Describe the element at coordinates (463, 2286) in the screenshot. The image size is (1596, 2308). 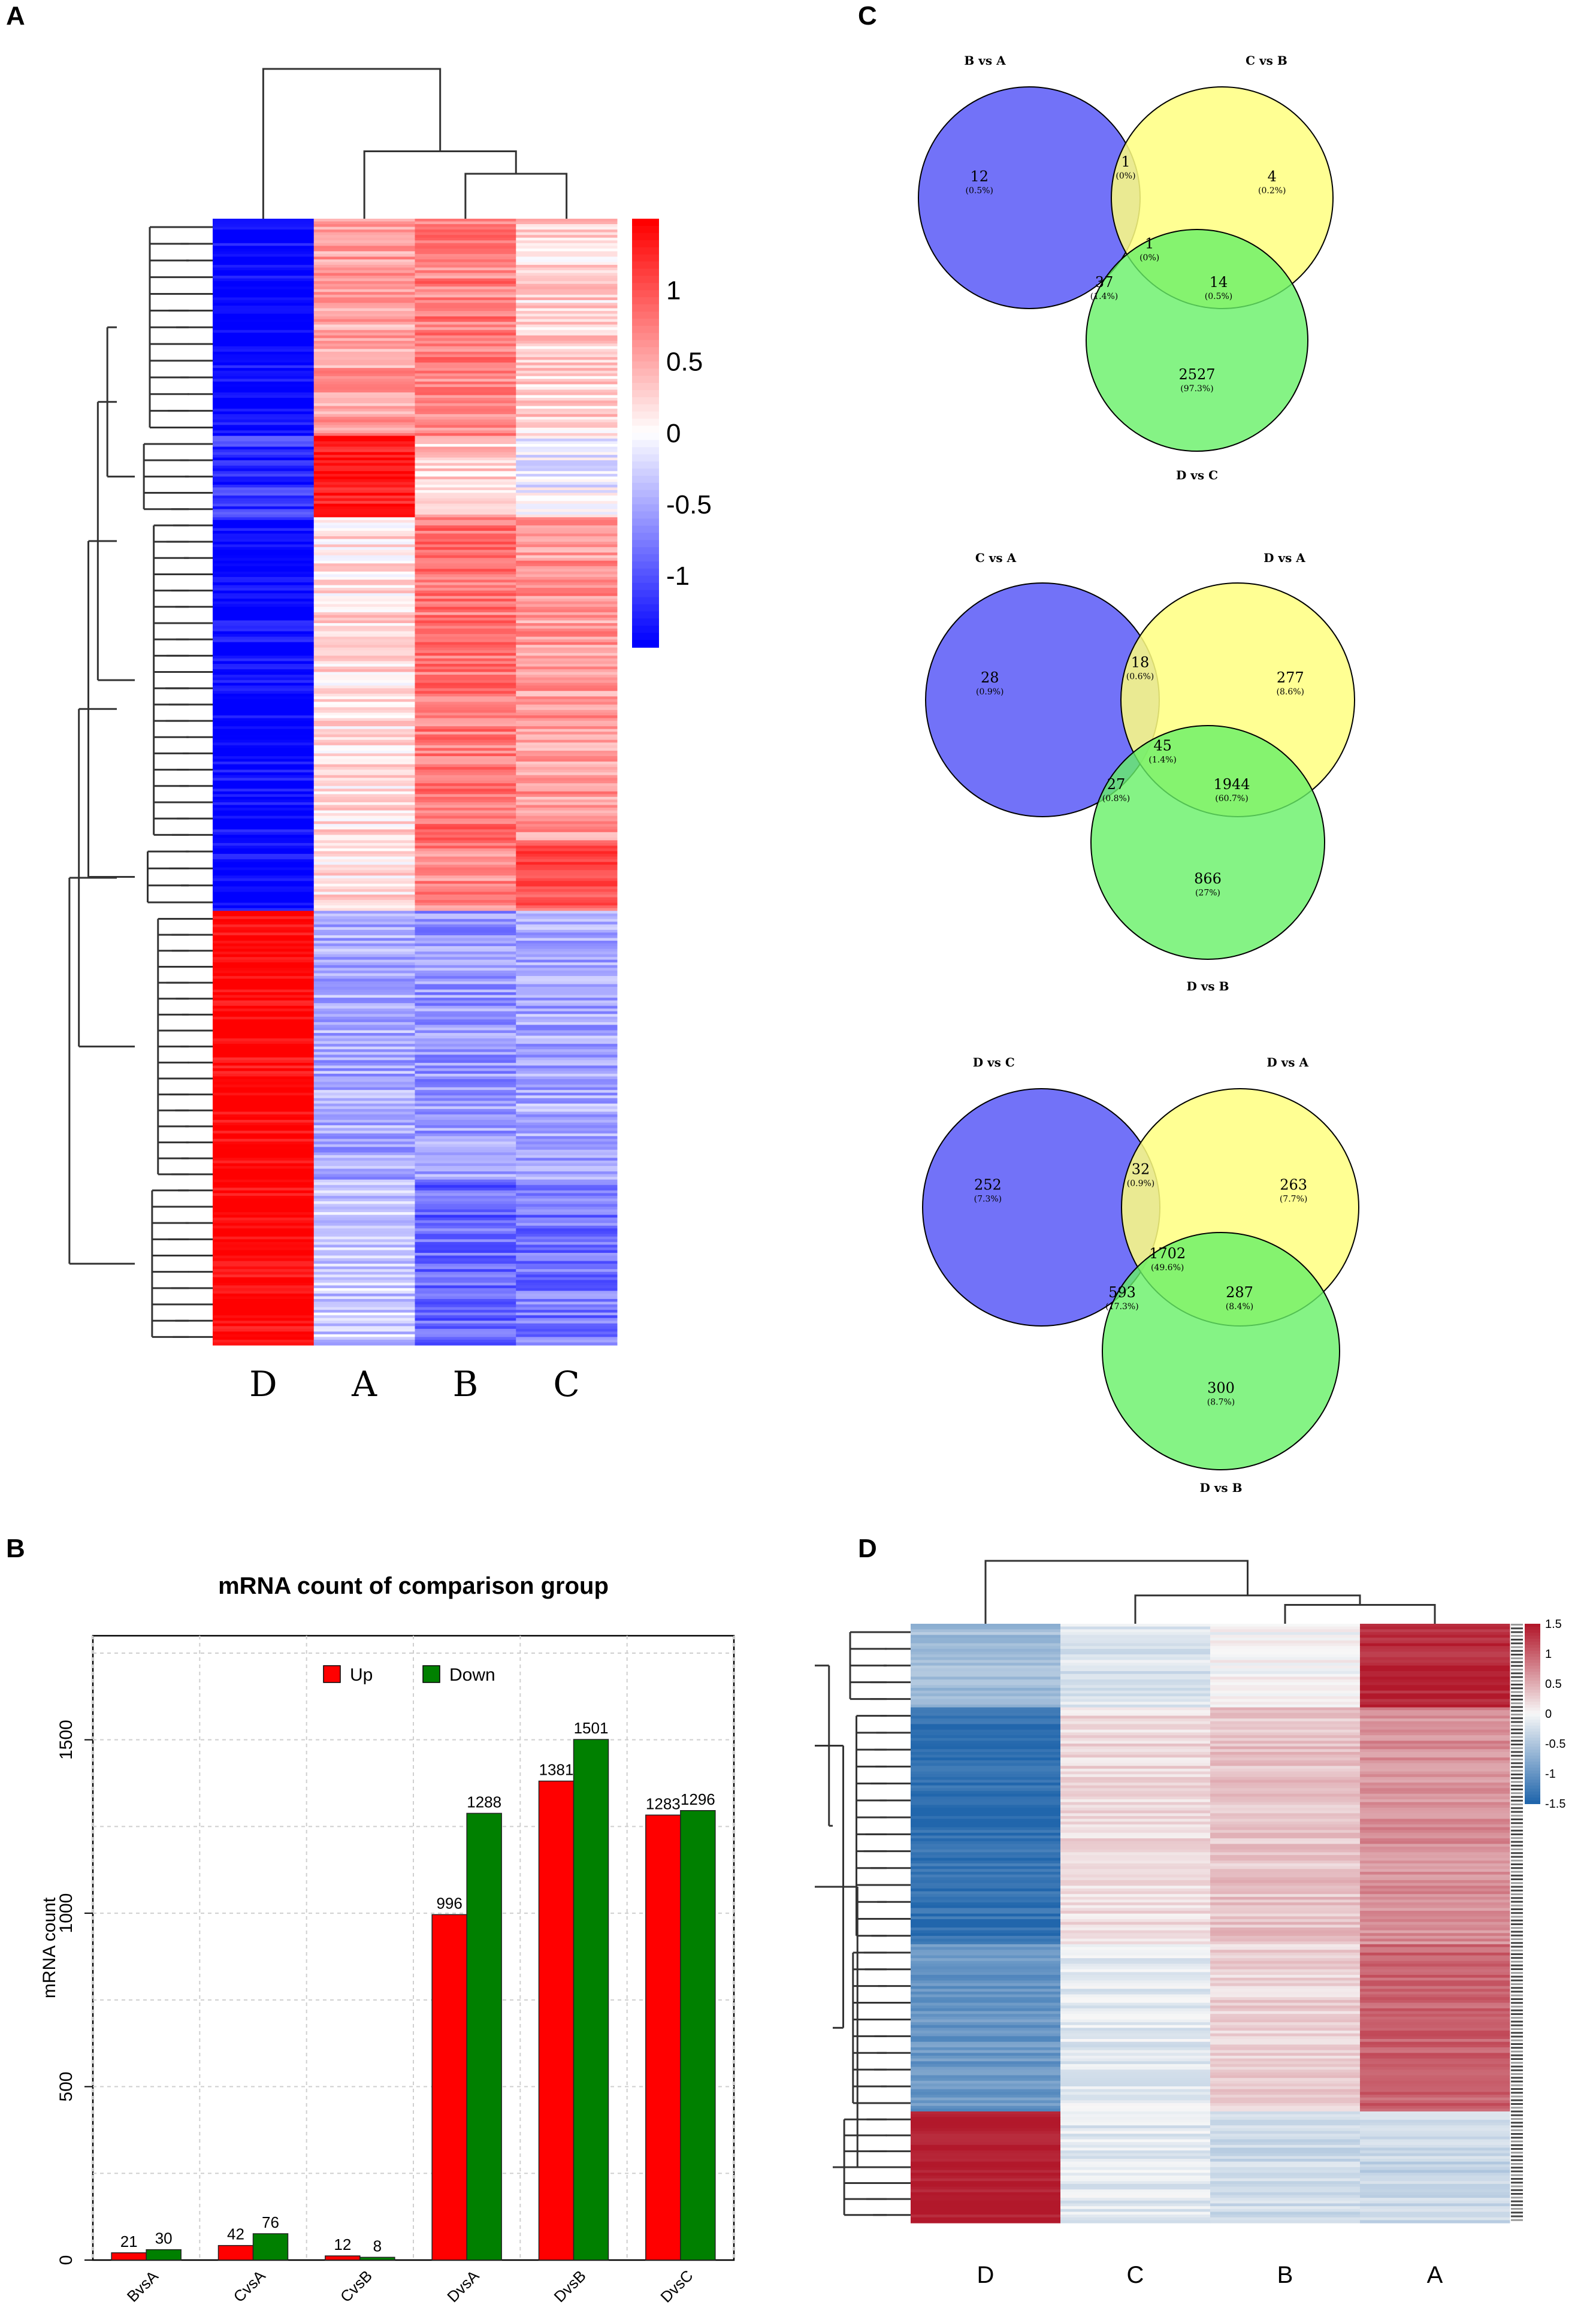
I see `x-tick-label: DvsA` at that location.